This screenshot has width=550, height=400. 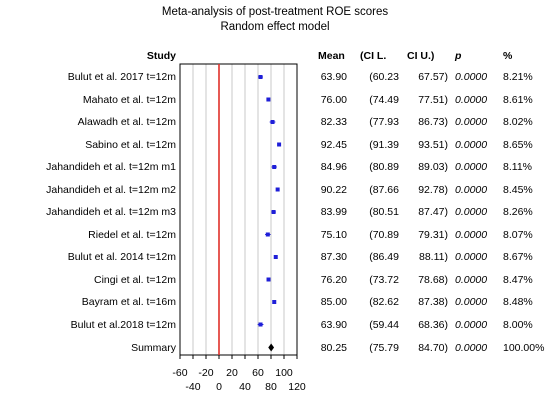 What do you see at coordinates (524, 347) in the screenshot?
I see `weight-percent: 100.00%` at bounding box center [524, 347].